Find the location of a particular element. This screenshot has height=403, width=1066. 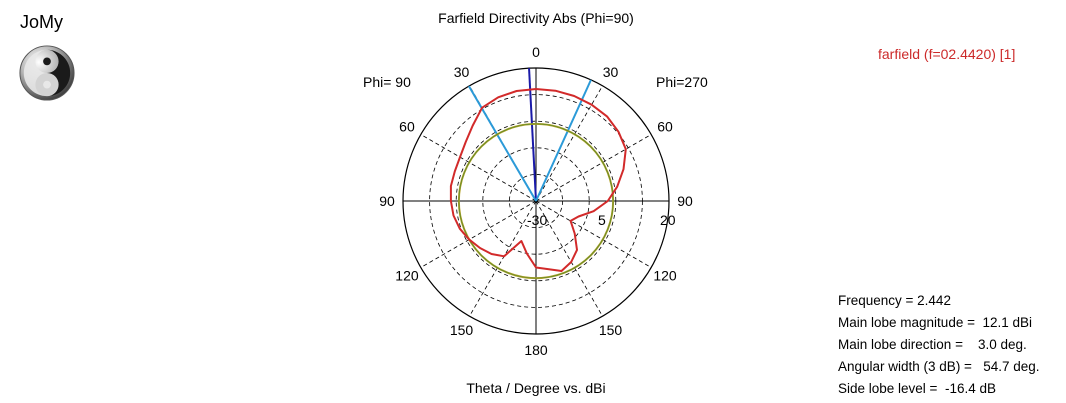

phi-left-label: Phi= 90 is located at coordinates (387, 82).